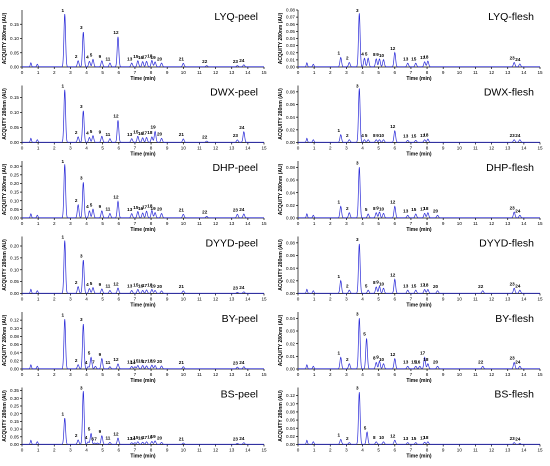 The height and width of the screenshot is (466, 550). What do you see at coordinates (242, 362) in the screenshot?
I see `peak-label: 24` at bounding box center [242, 362].